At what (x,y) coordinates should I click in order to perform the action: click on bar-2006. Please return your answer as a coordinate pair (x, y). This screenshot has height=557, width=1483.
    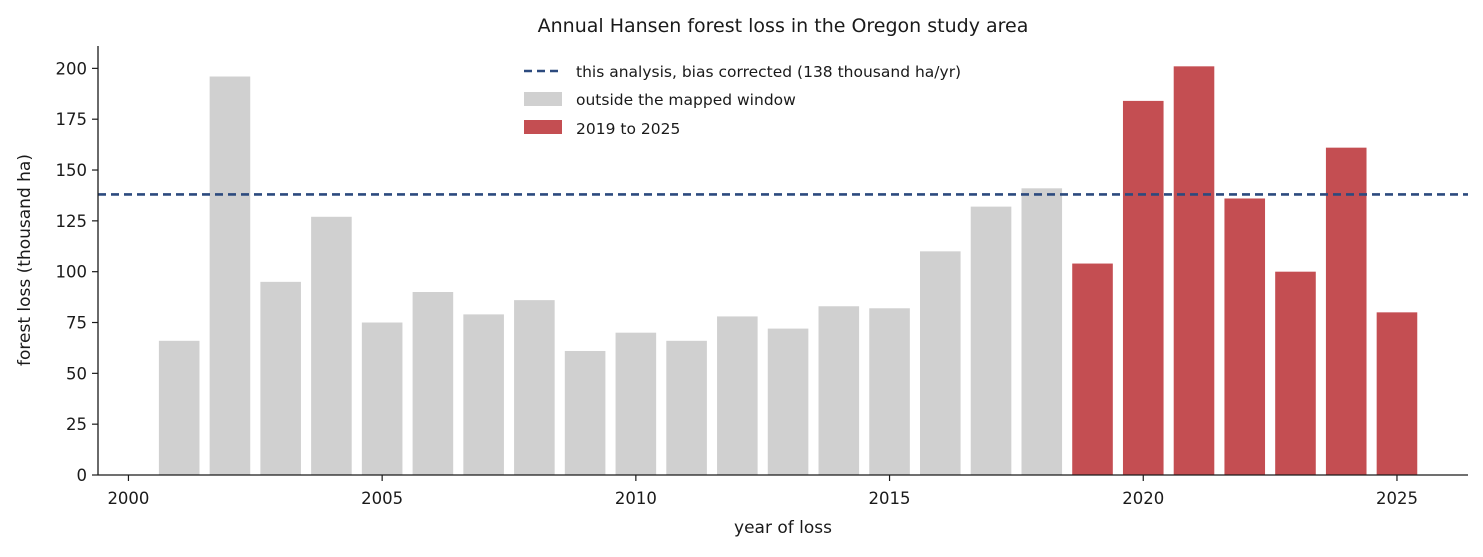
    Looking at the image, I should click on (433, 383).